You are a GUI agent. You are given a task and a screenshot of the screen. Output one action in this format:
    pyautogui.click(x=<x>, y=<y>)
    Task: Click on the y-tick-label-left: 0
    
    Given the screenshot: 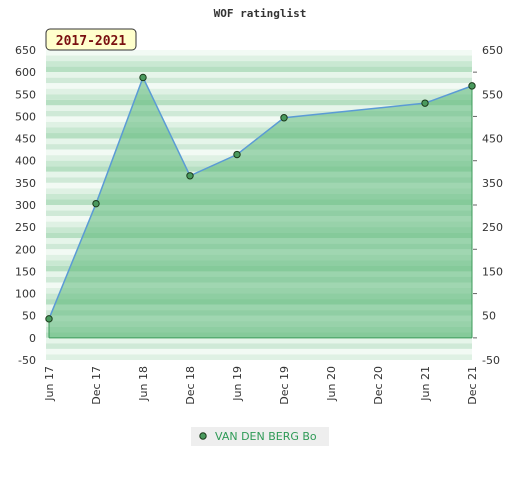 What is the action you would take?
    pyautogui.click(x=32, y=338)
    